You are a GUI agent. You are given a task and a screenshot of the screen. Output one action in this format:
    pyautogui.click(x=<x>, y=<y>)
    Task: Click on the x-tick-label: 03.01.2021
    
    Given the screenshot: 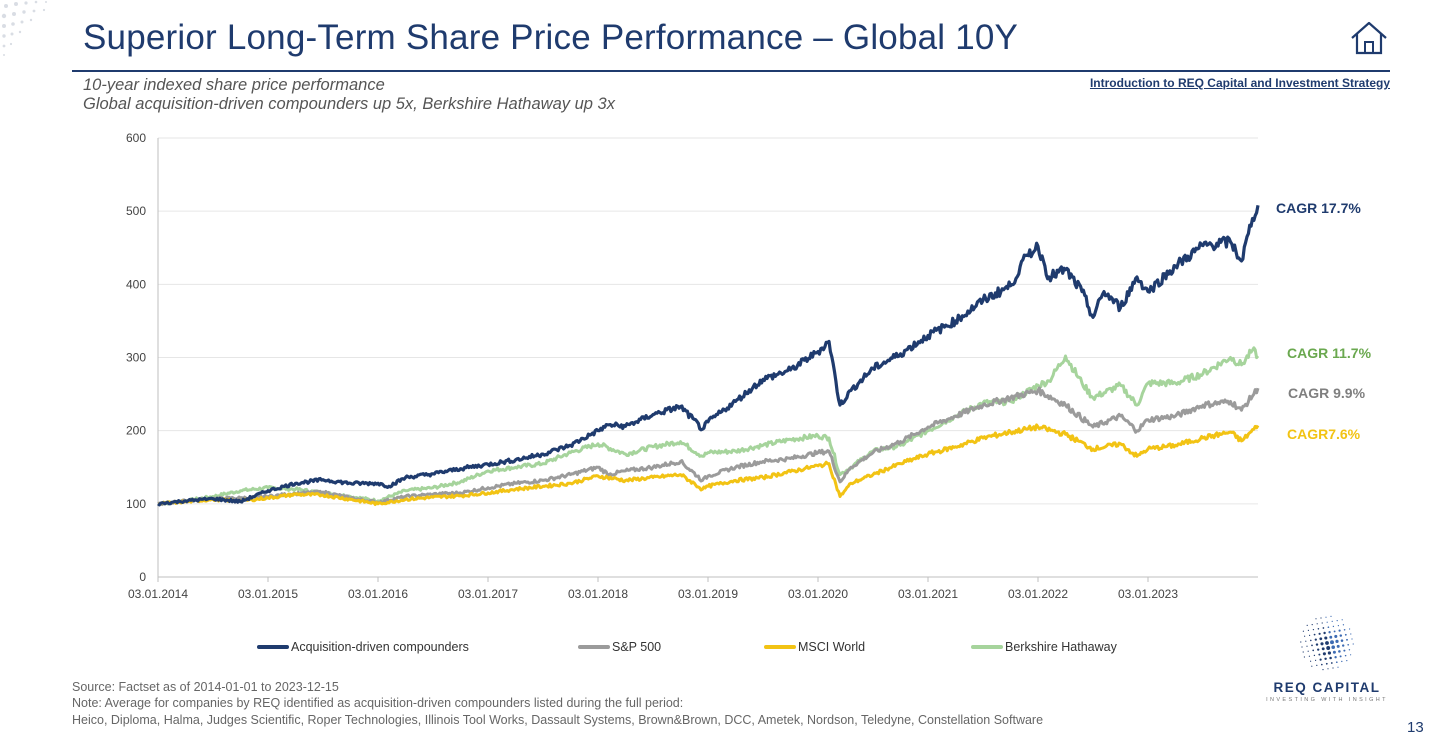 What is the action you would take?
    pyautogui.click(x=928, y=594)
    